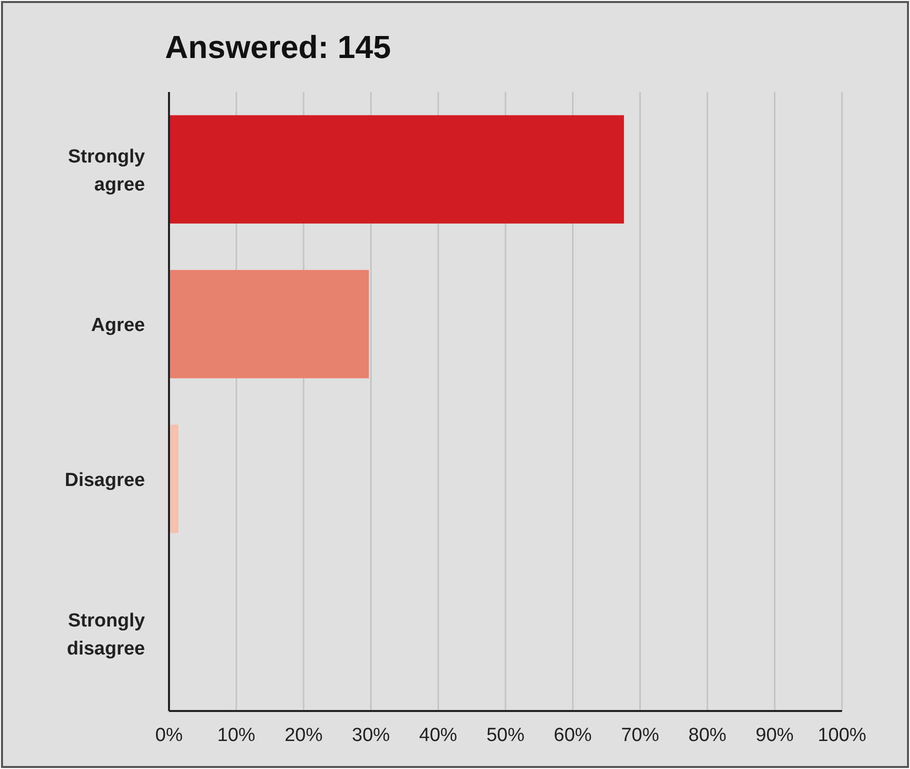  What do you see at coordinates (842, 735) in the screenshot?
I see `x-tick-label: 100%` at bounding box center [842, 735].